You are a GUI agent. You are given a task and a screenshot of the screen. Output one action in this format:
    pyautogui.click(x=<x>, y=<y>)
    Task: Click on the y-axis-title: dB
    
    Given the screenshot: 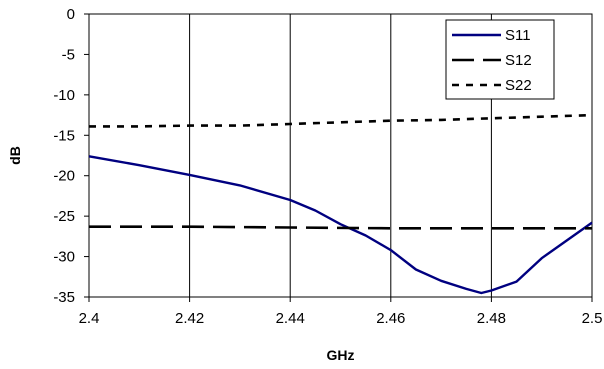 What is the action you would take?
    pyautogui.click(x=15, y=155)
    